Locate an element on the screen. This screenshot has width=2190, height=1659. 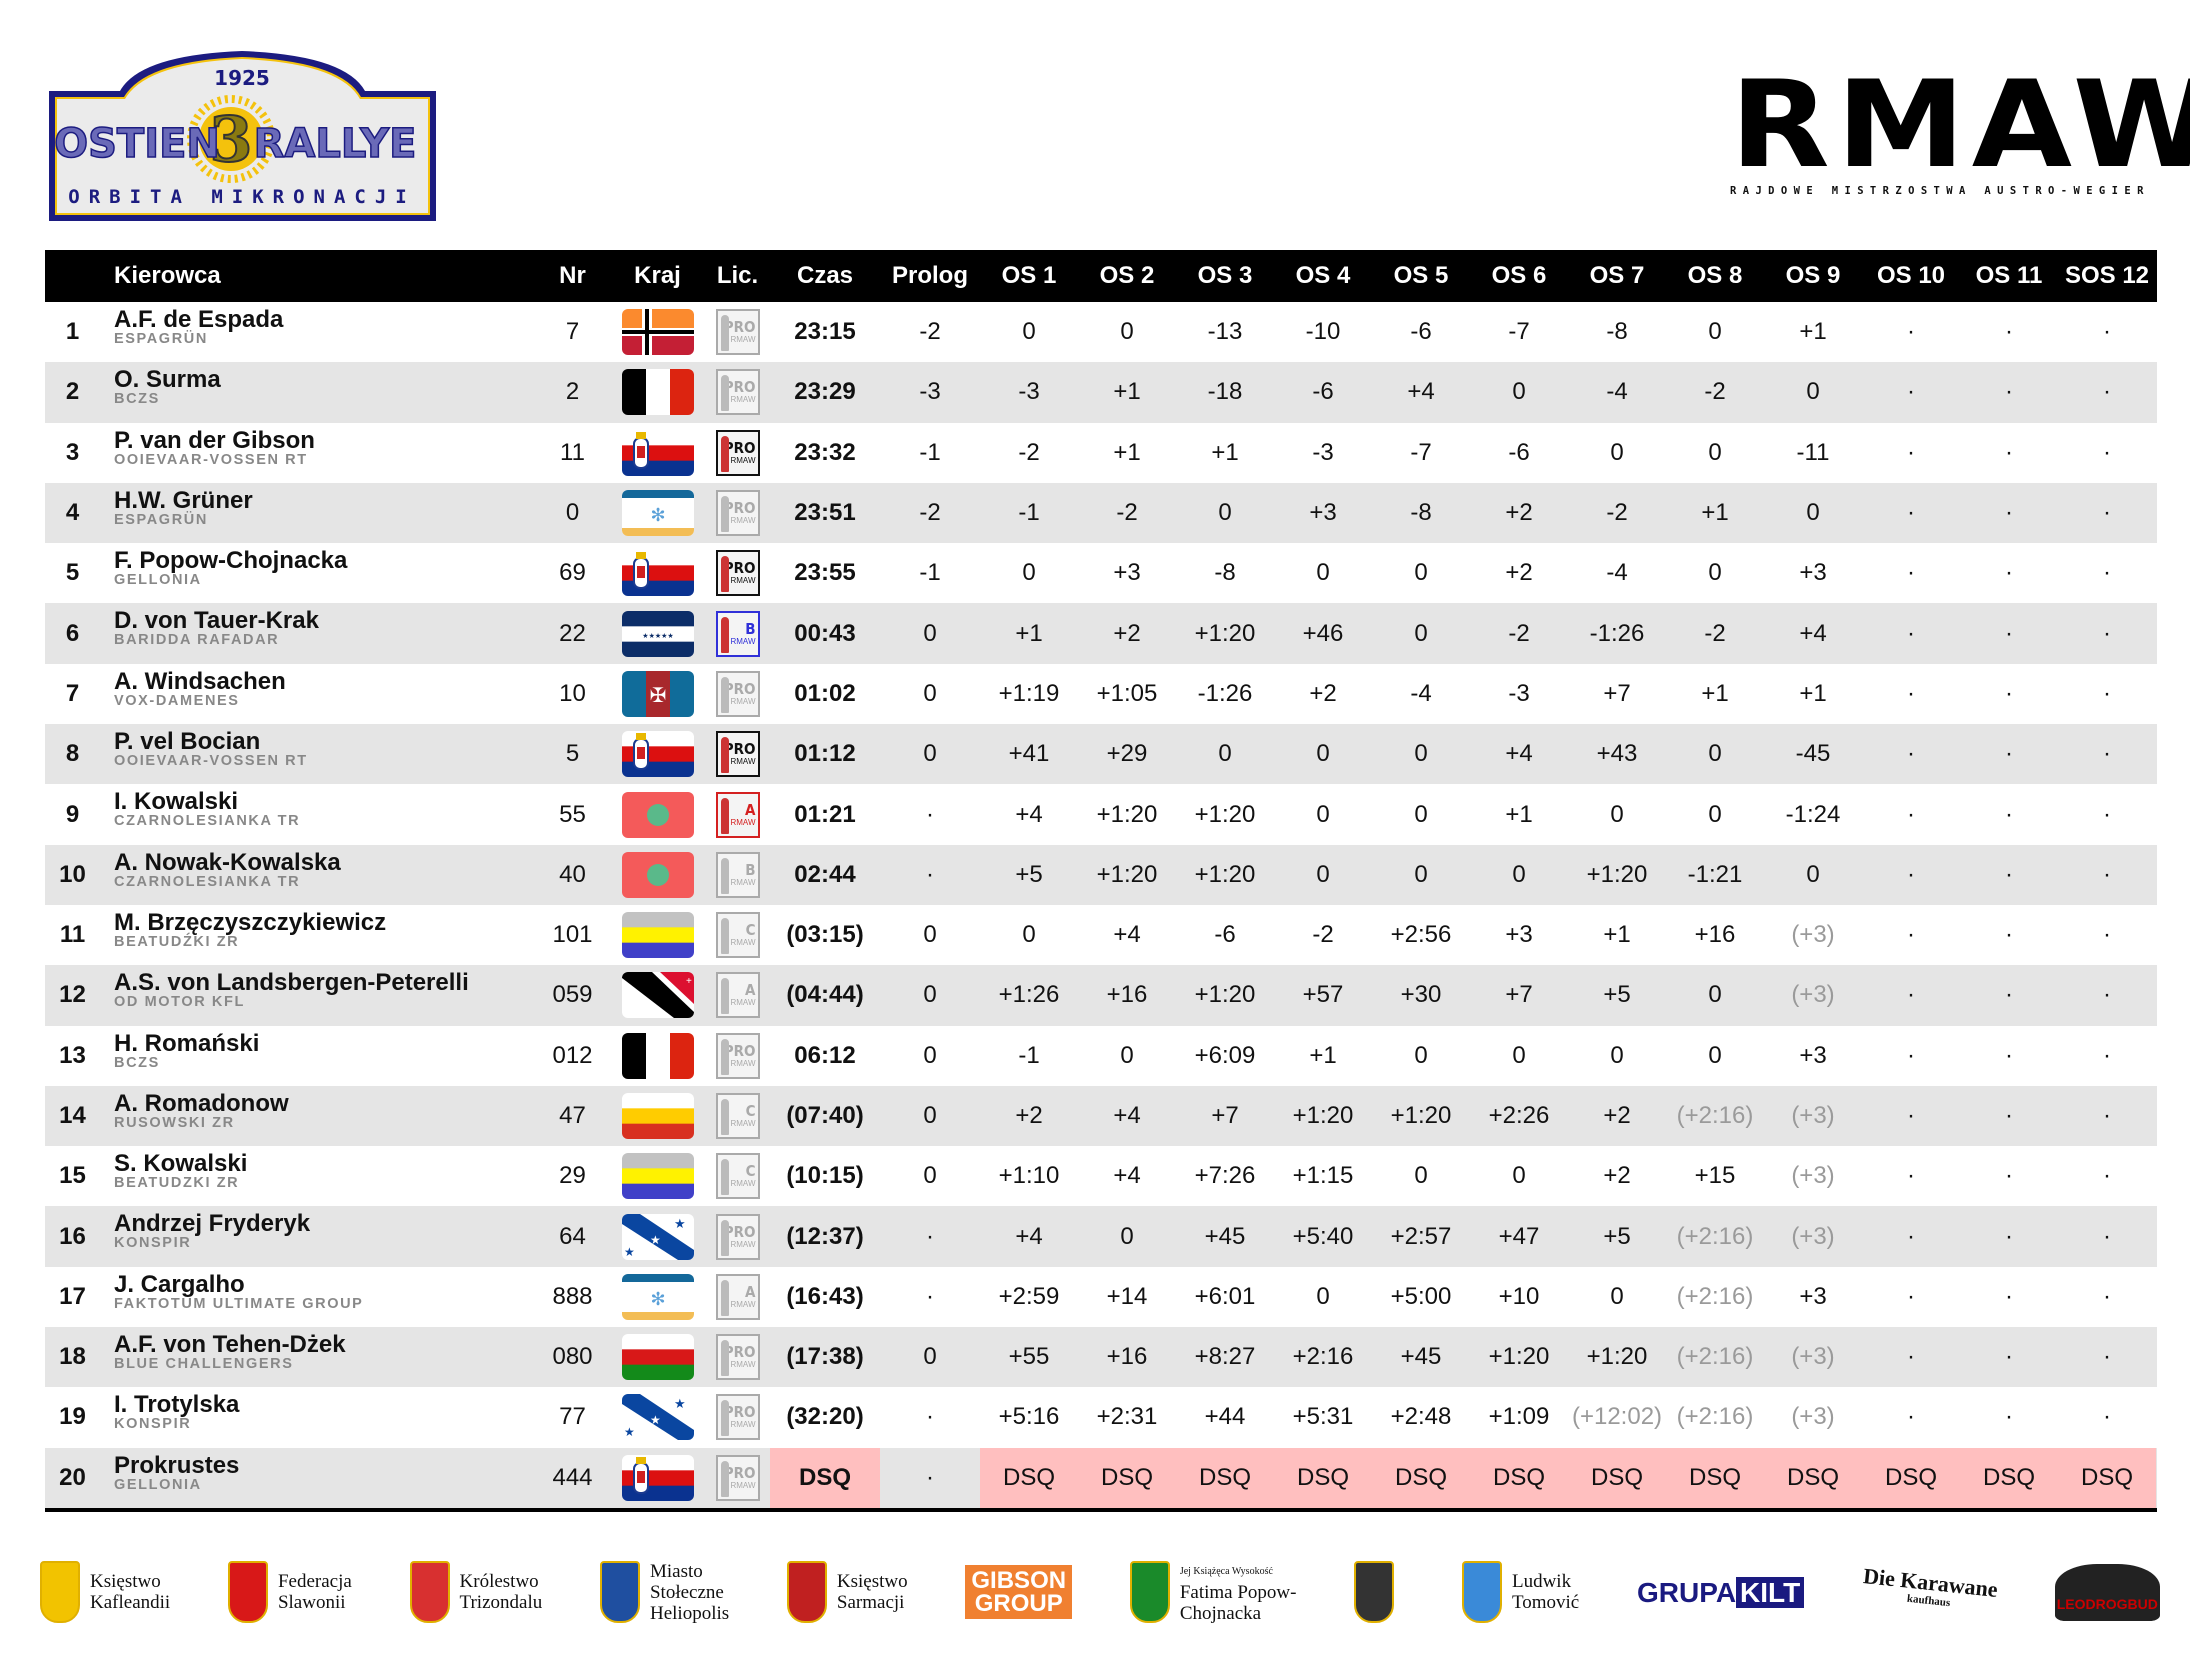
sponsor-name-line: Księstwo is located at coordinates (125, 1581).